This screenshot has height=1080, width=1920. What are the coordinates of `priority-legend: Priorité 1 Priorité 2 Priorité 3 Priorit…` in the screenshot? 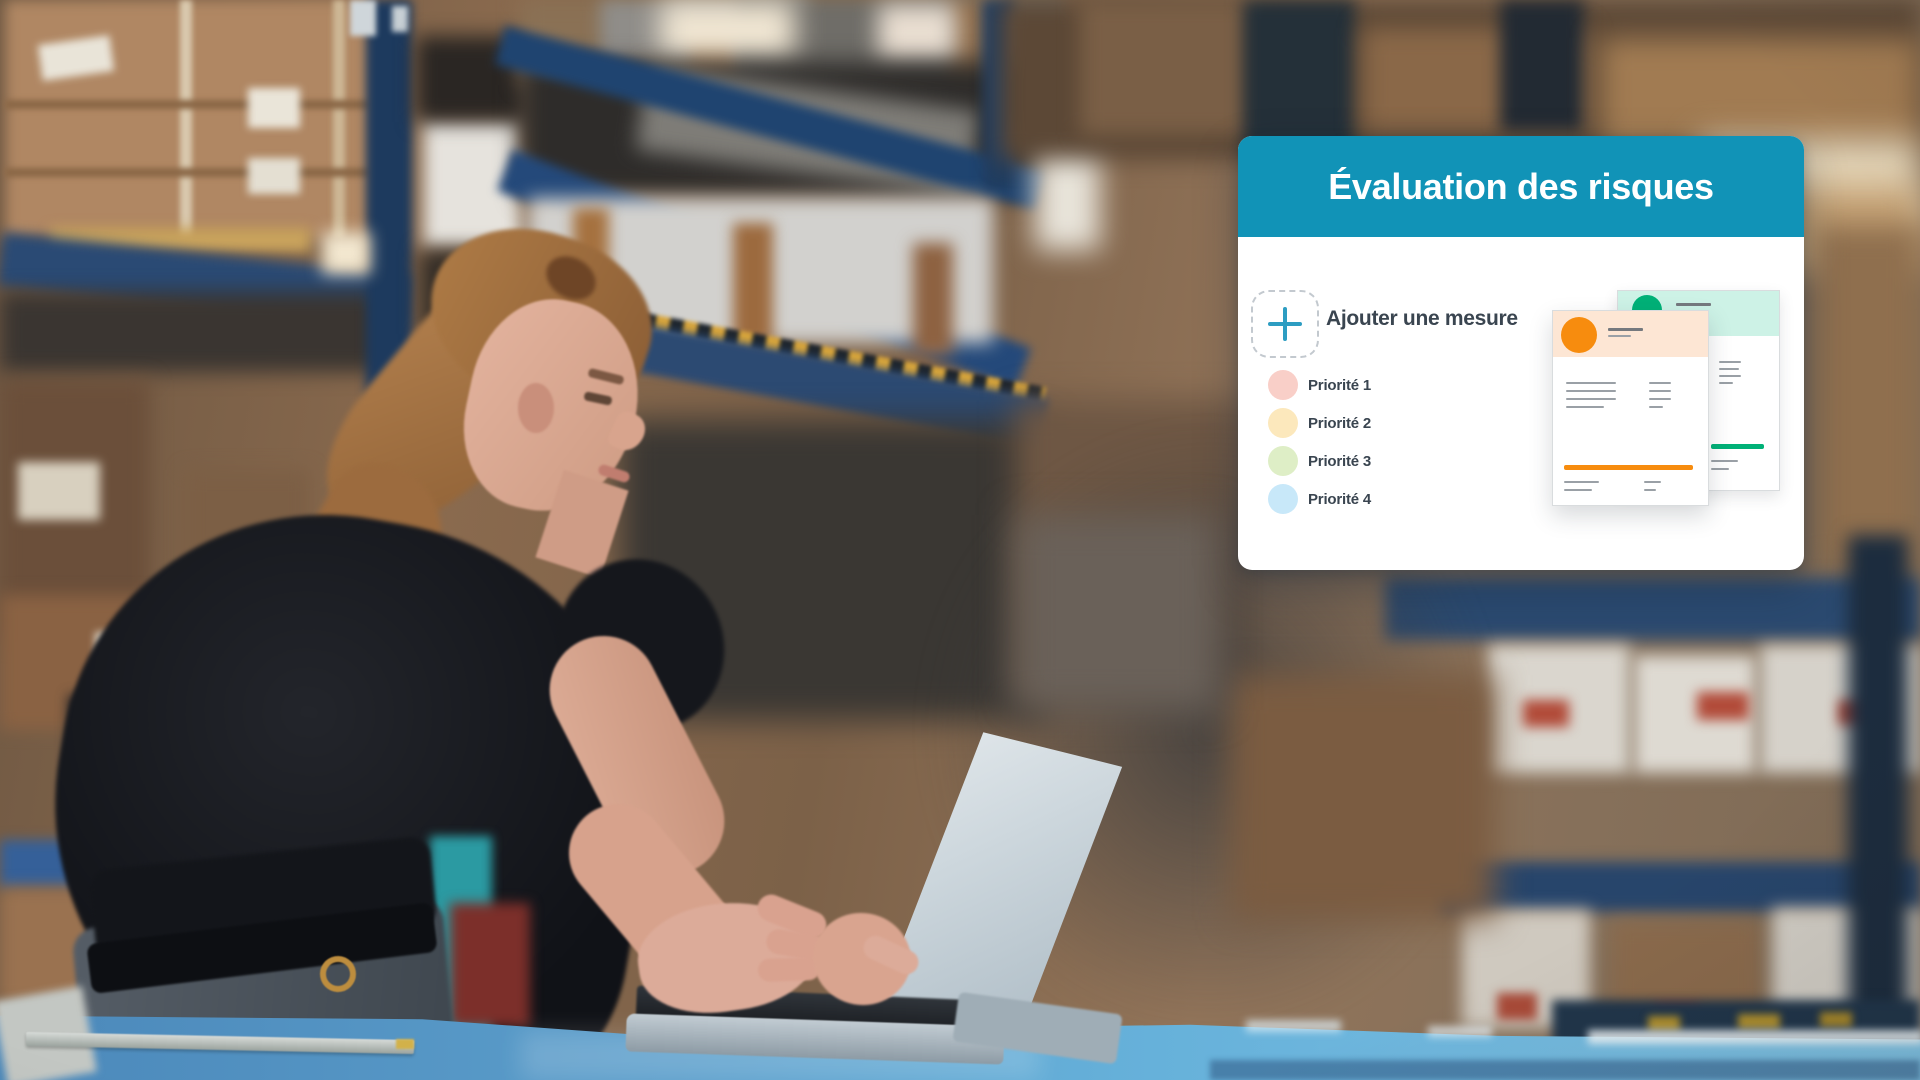 It's located at (1319, 446).